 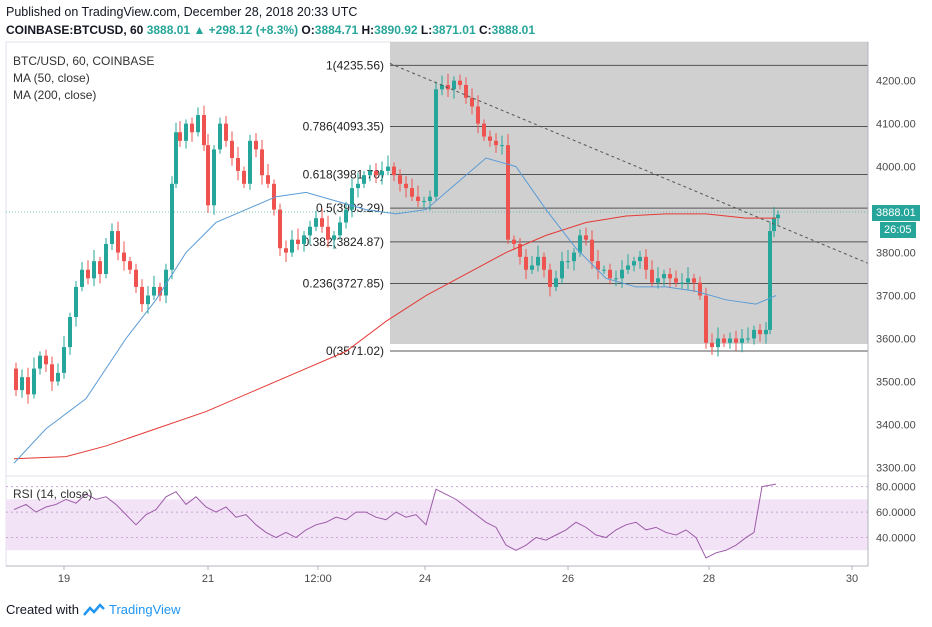 What do you see at coordinates (94, 609) in the screenshot?
I see `tradingview-logo-icon` at bounding box center [94, 609].